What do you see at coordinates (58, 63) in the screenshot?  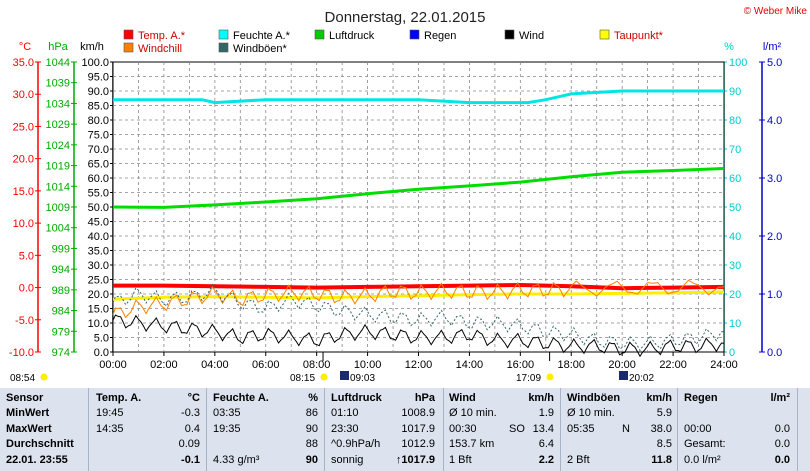 I see `pressure-tick-label: 1044` at bounding box center [58, 63].